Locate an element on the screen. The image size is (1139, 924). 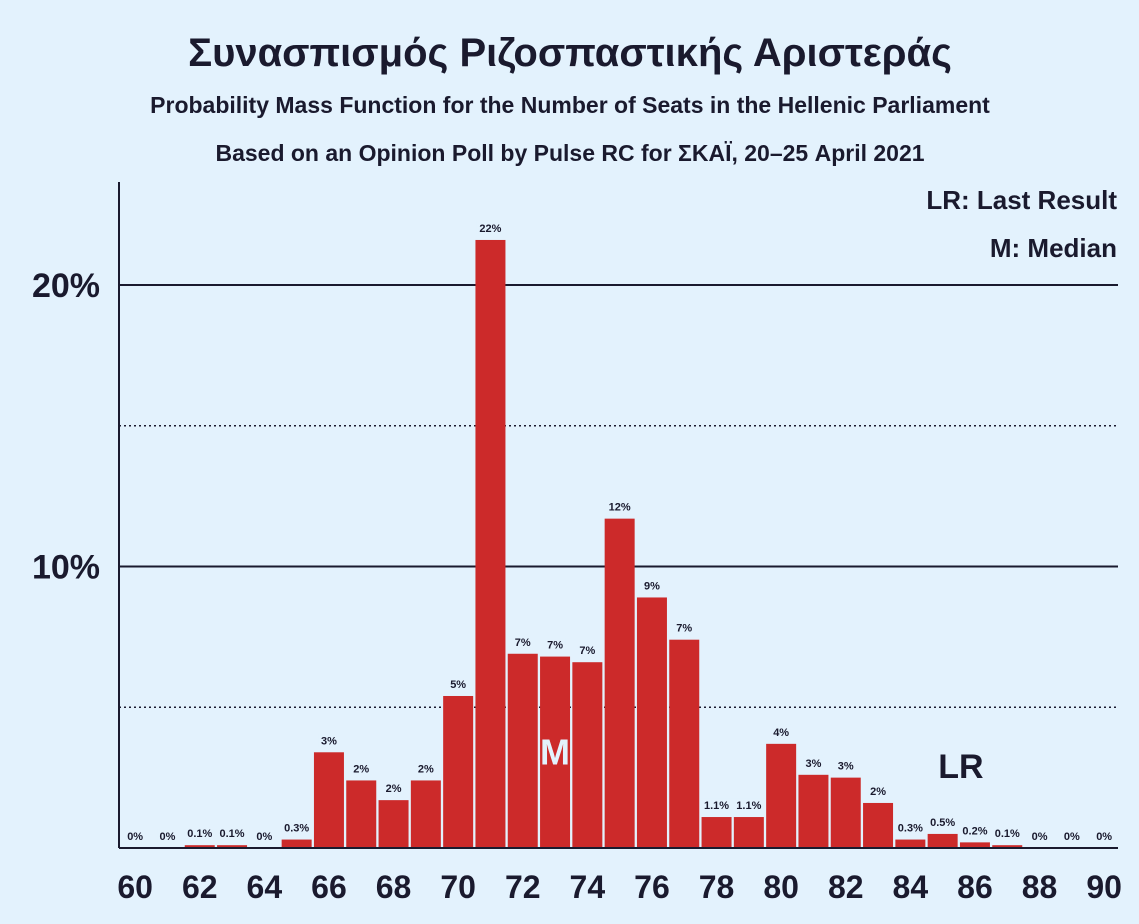
x-tick-label: 90 is located at coordinates (1104, 887).